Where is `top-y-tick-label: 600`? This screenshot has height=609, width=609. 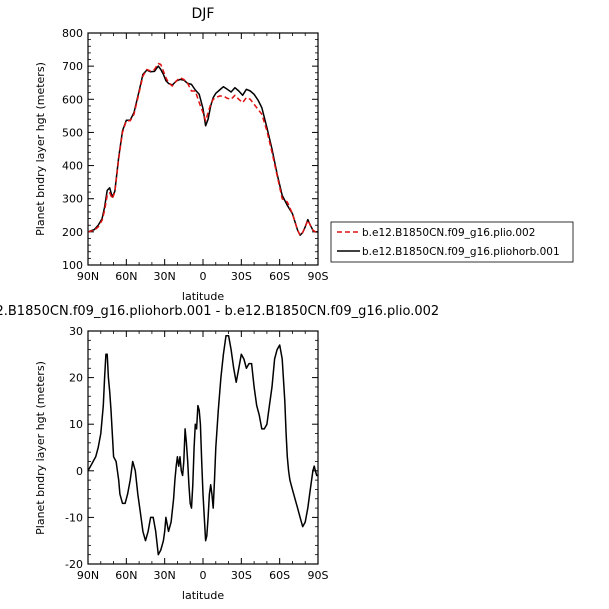 top-y-tick-label: 600 is located at coordinates (72, 99).